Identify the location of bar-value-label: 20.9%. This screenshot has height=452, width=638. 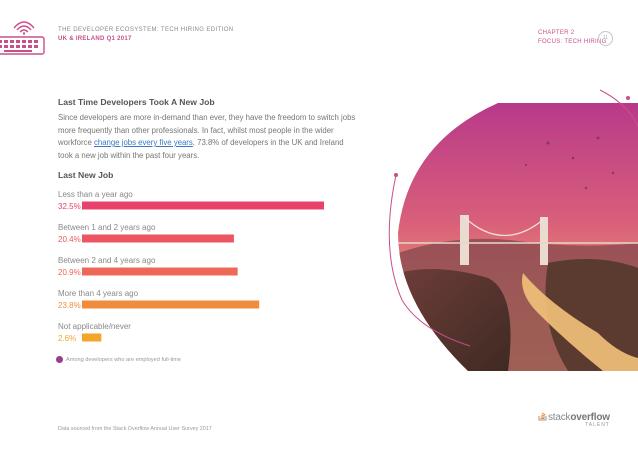
(69, 272).